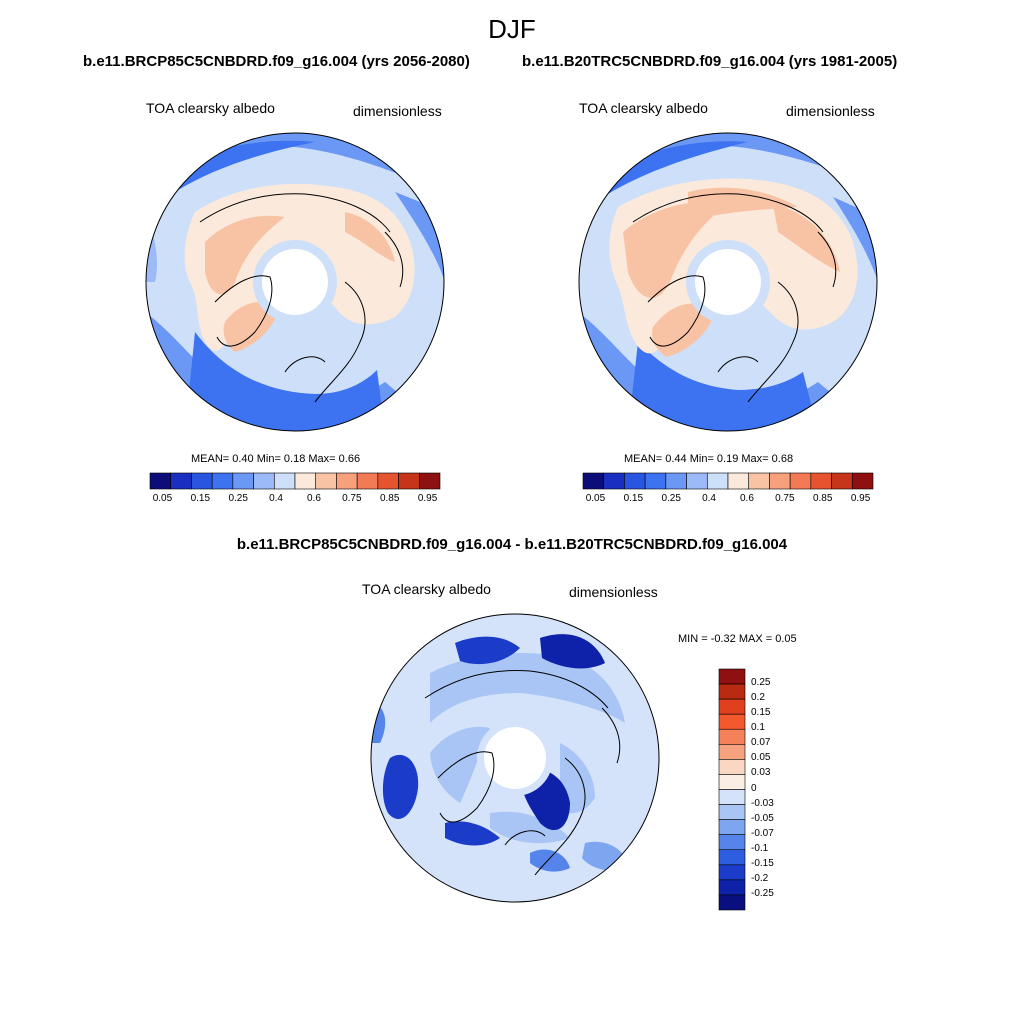  I want to click on difference-colorbar, so click(732, 789).